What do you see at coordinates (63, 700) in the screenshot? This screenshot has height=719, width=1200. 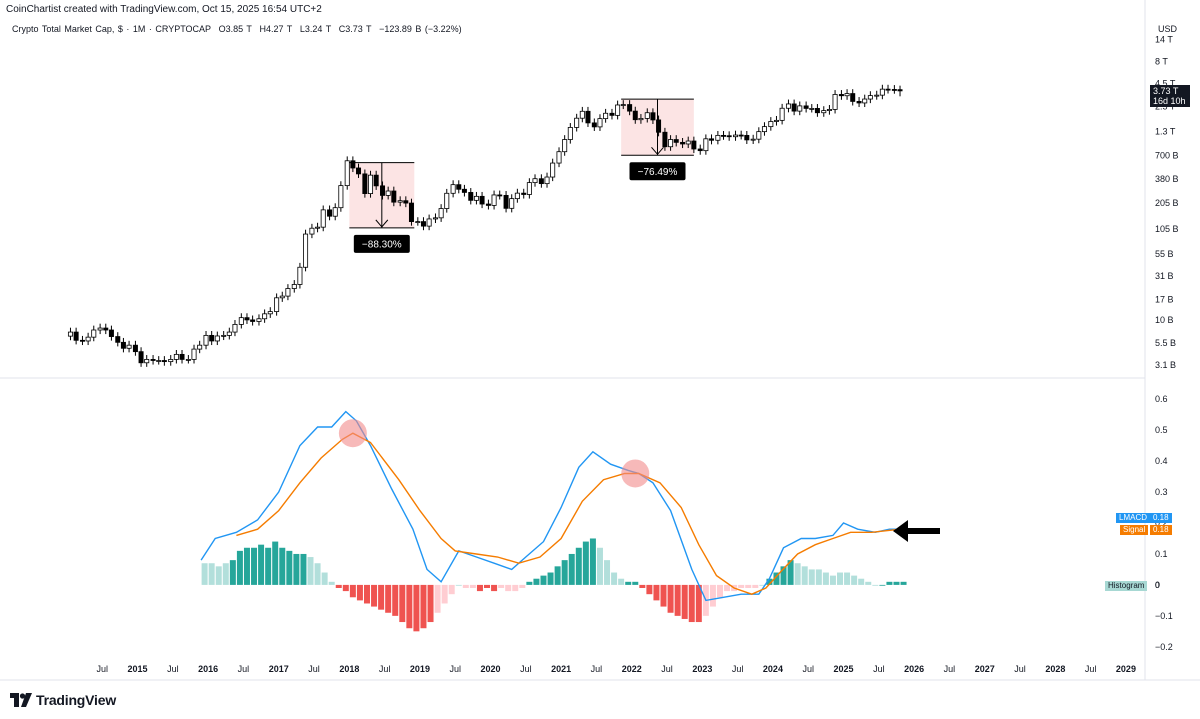 I see `tradingview-logo: TradingView` at bounding box center [63, 700].